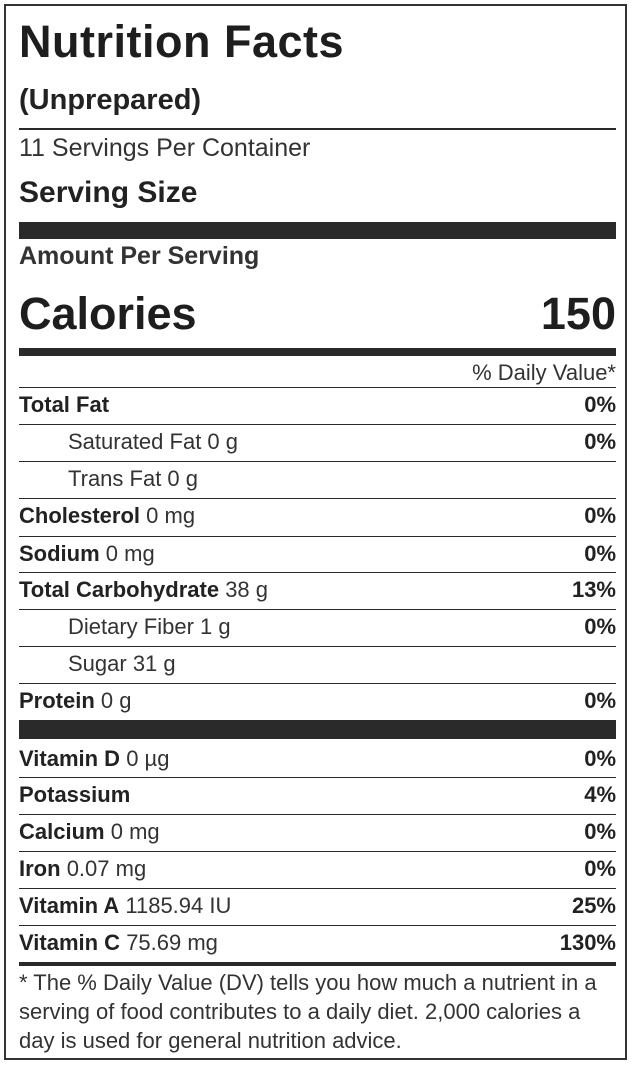  I want to click on vitamin-row: Calcium 0 mg 0%, so click(317, 833).